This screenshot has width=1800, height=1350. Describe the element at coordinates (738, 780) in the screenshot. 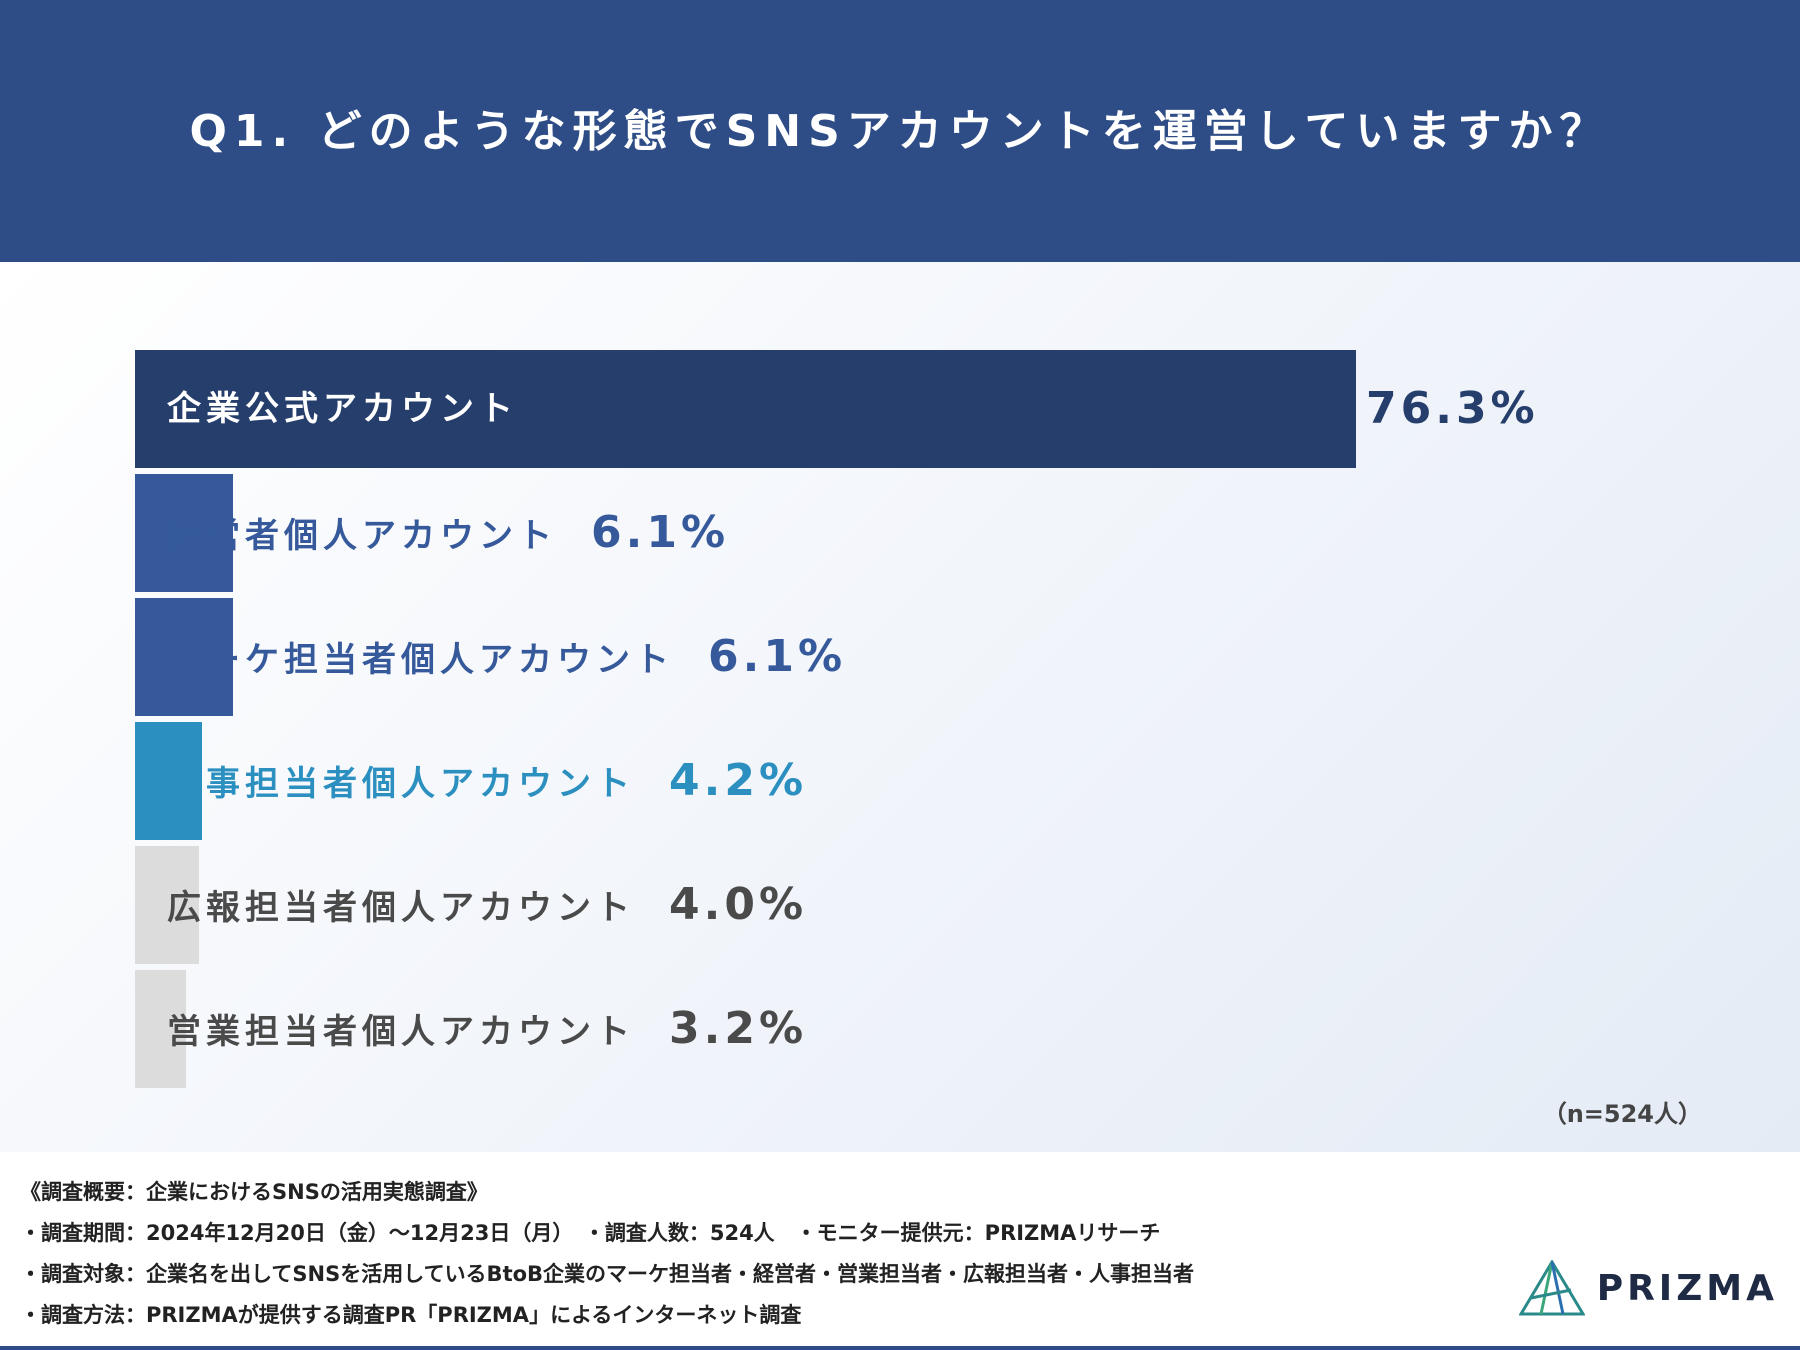

I see `value-label: 4.2%` at that location.